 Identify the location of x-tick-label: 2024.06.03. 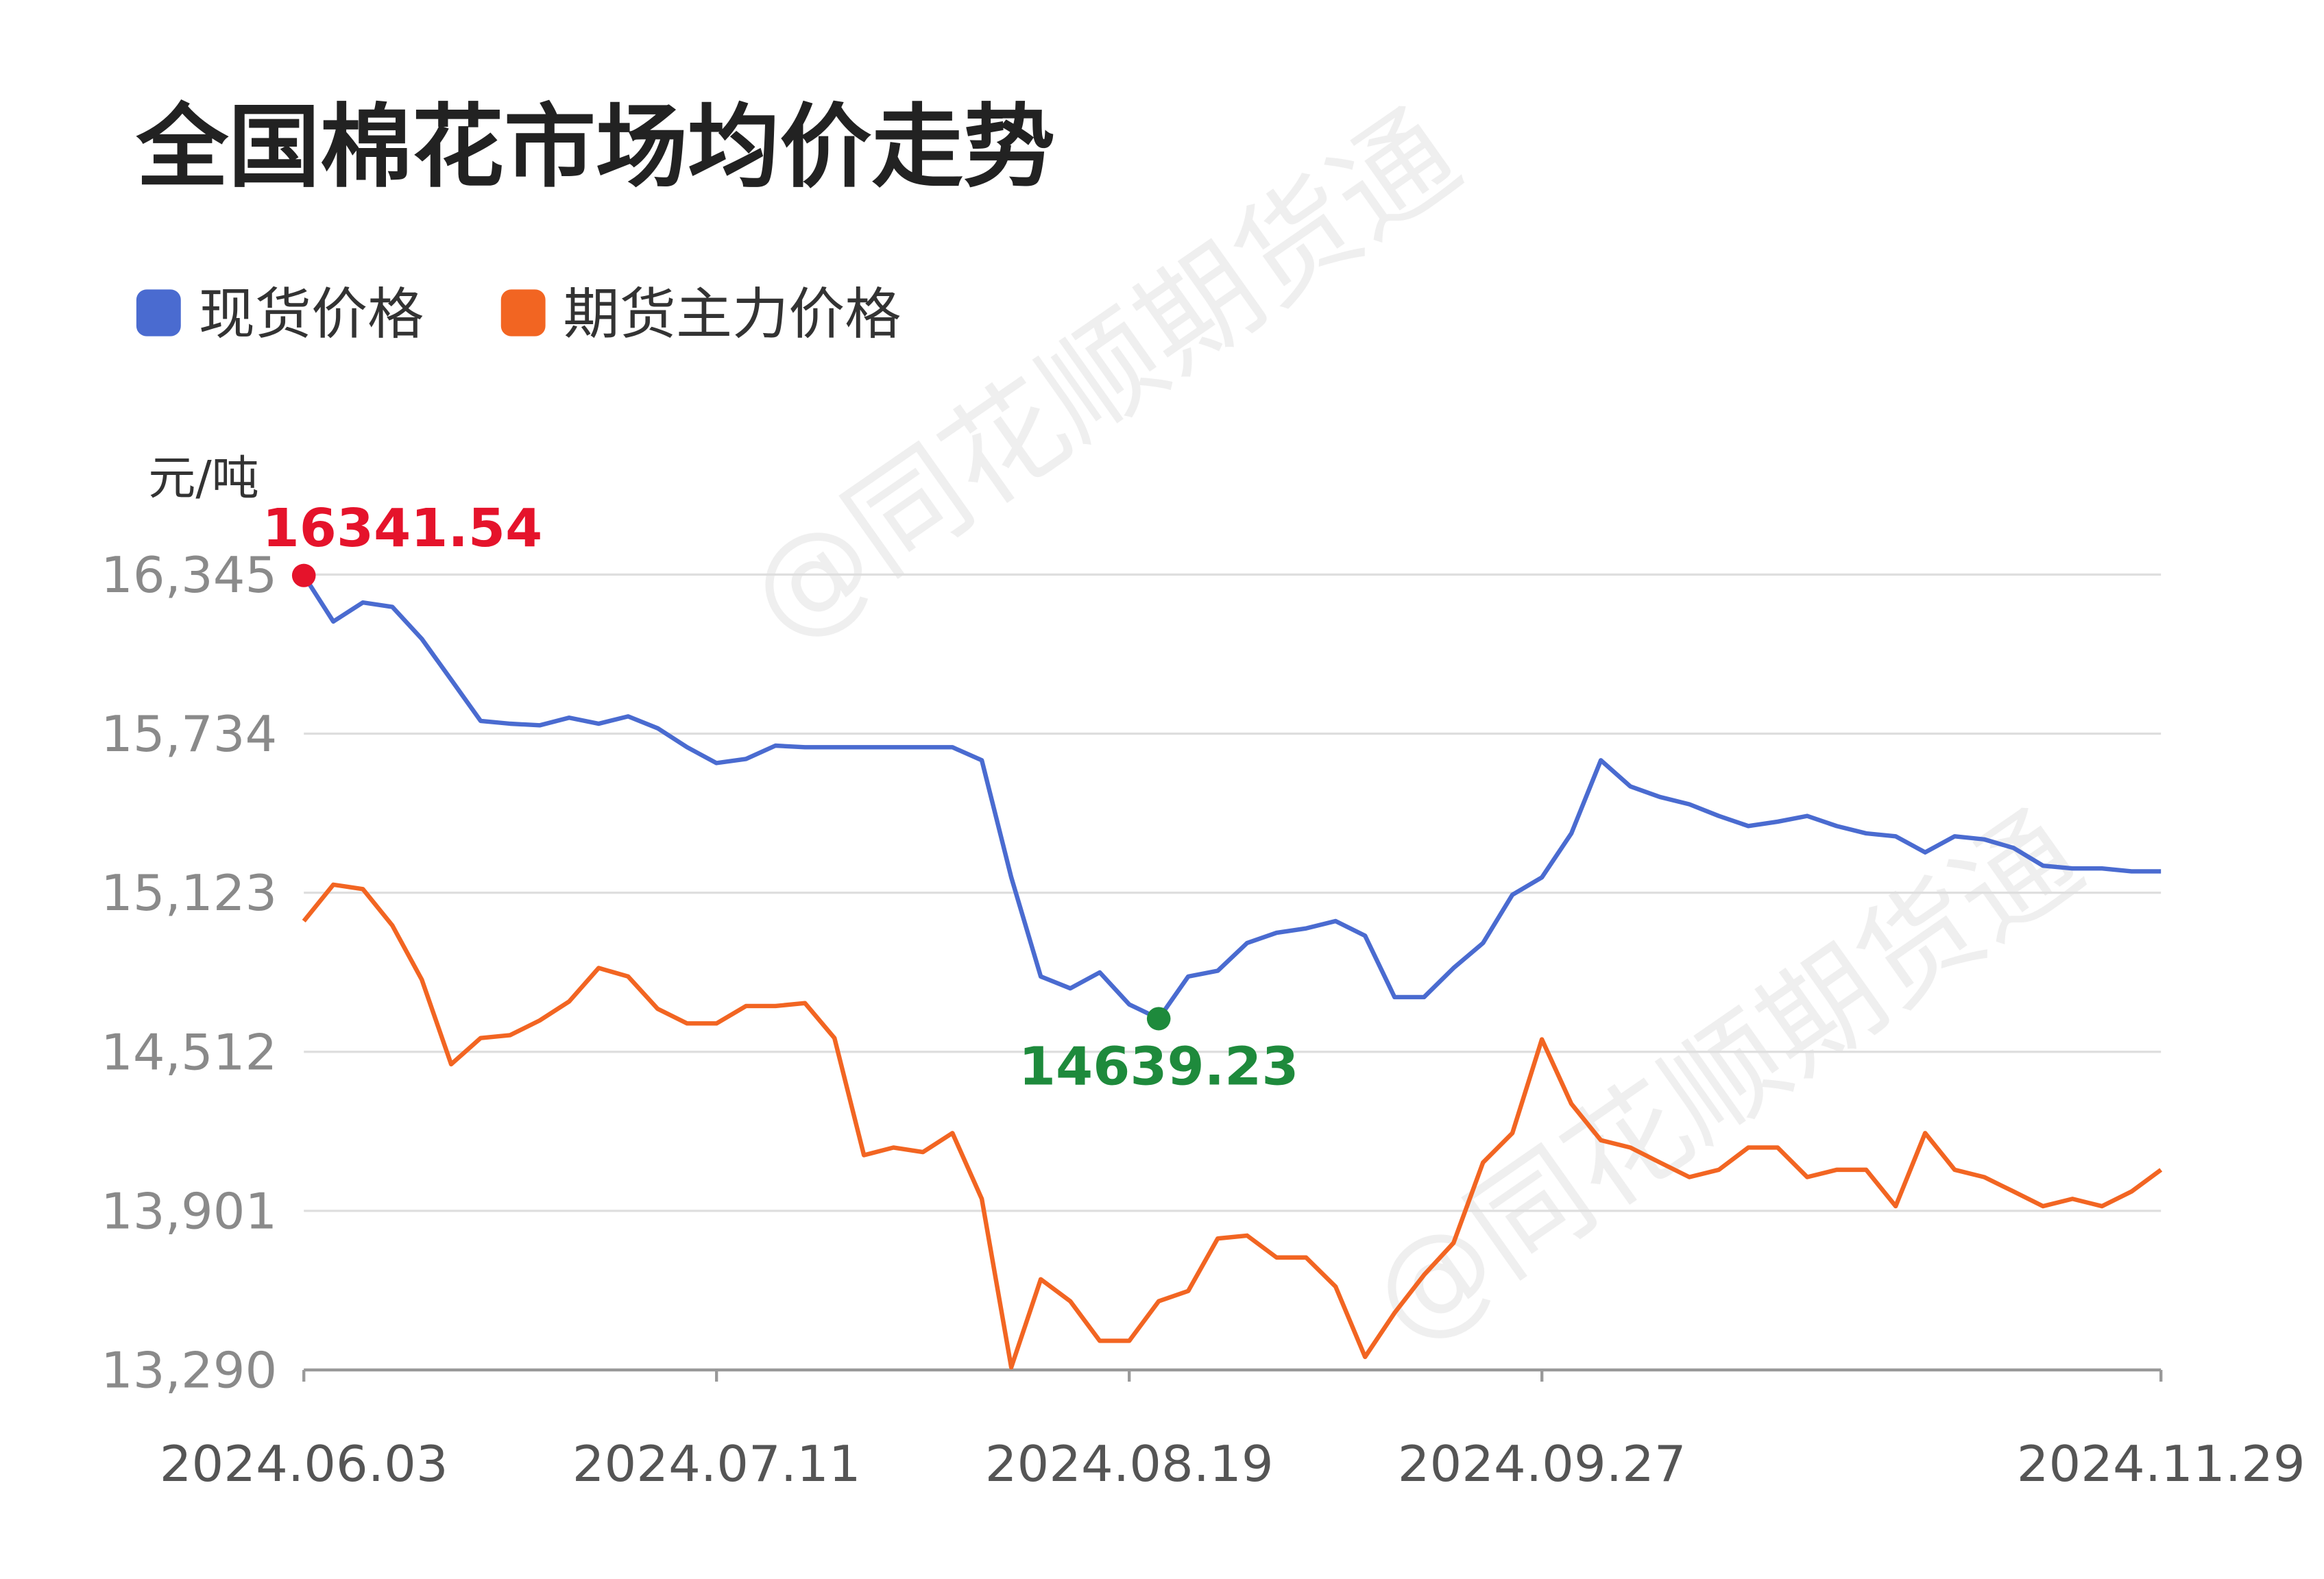
(304, 1464).